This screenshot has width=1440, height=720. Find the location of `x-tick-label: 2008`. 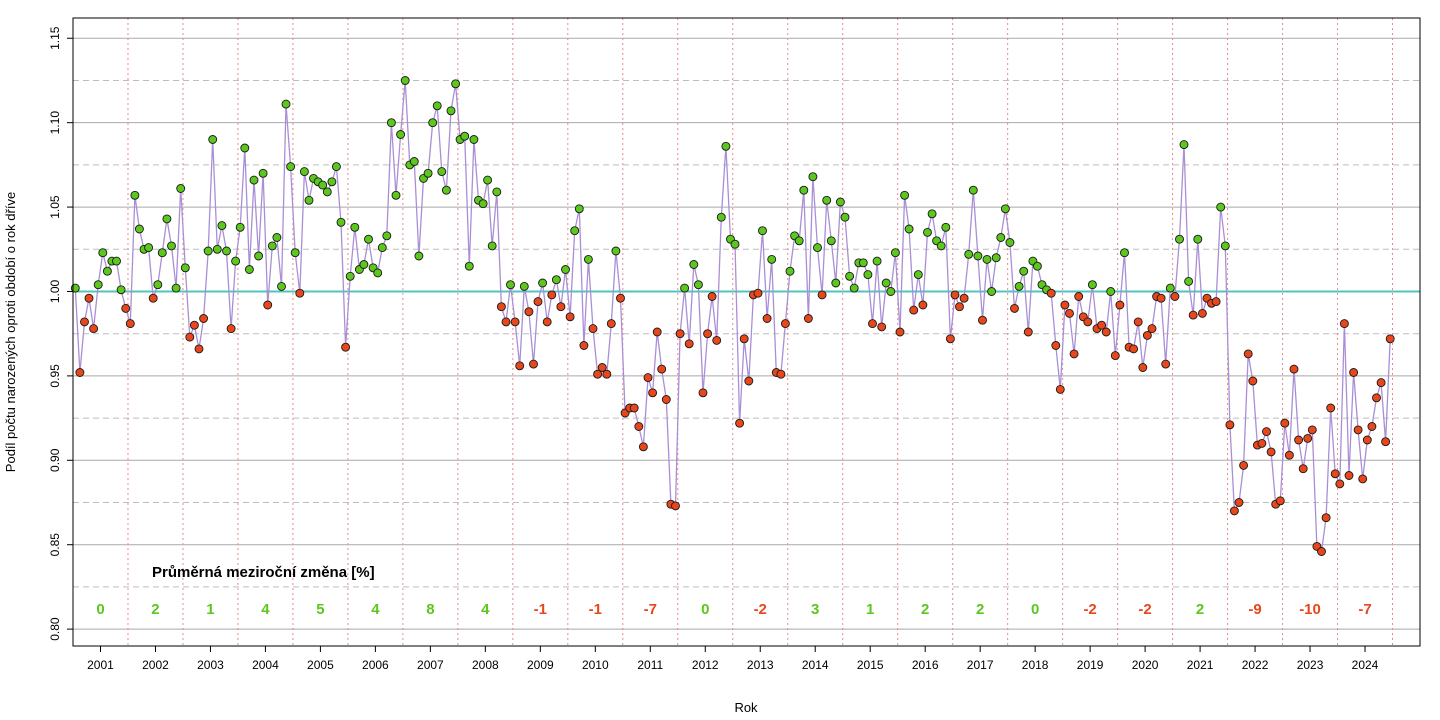

x-tick-label: 2008 is located at coordinates (485, 665).